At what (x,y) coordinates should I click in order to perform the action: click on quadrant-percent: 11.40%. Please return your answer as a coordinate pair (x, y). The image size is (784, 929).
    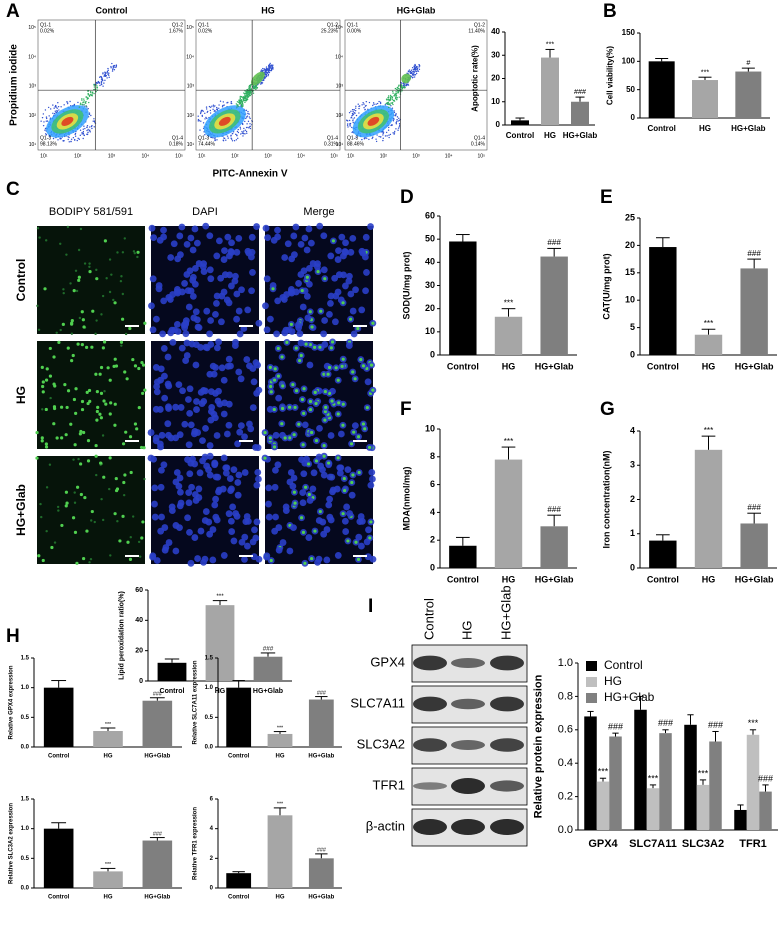
    Looking at the image, I should click on (476, 31).